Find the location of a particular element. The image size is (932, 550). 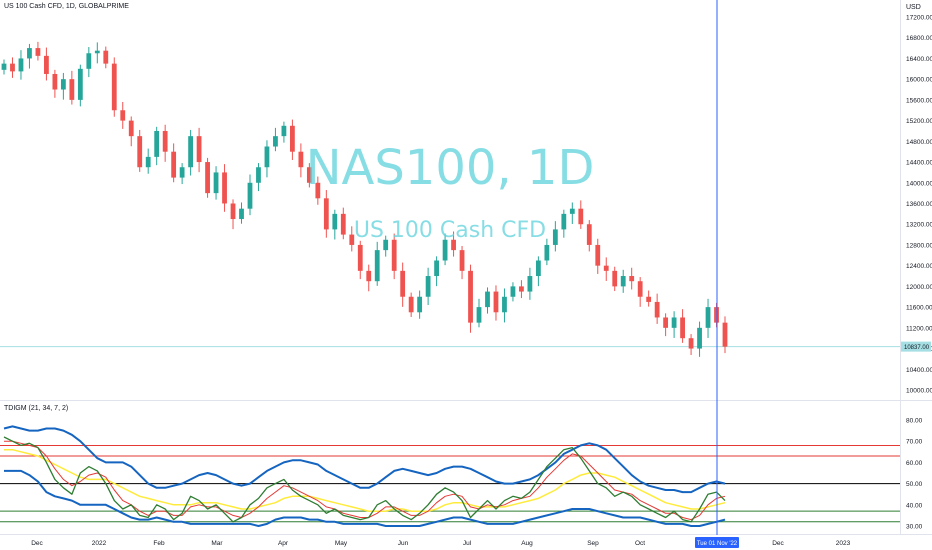

indicator-legend: TDIGM (21, 34, 7, 2) is located at coordinates (36, 408).